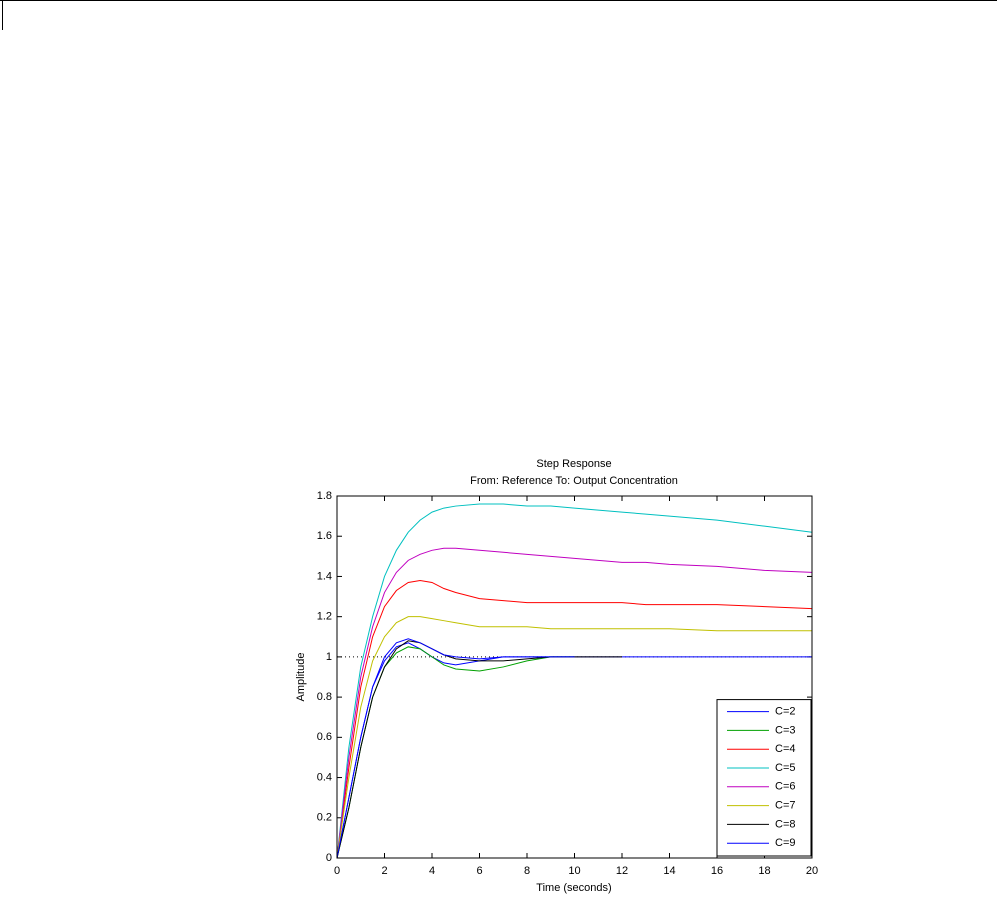 This screenshot has height=916, width=997. Describe the element at coordinates (785, 749) in the screenshot. I see `legend-label: C=4` at that location.